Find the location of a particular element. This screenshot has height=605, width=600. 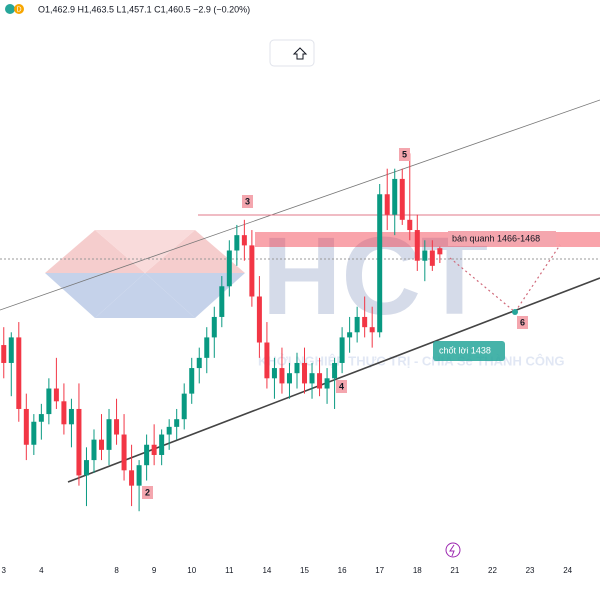

x-tick-label: 17 is located at coordinates (379, 570).